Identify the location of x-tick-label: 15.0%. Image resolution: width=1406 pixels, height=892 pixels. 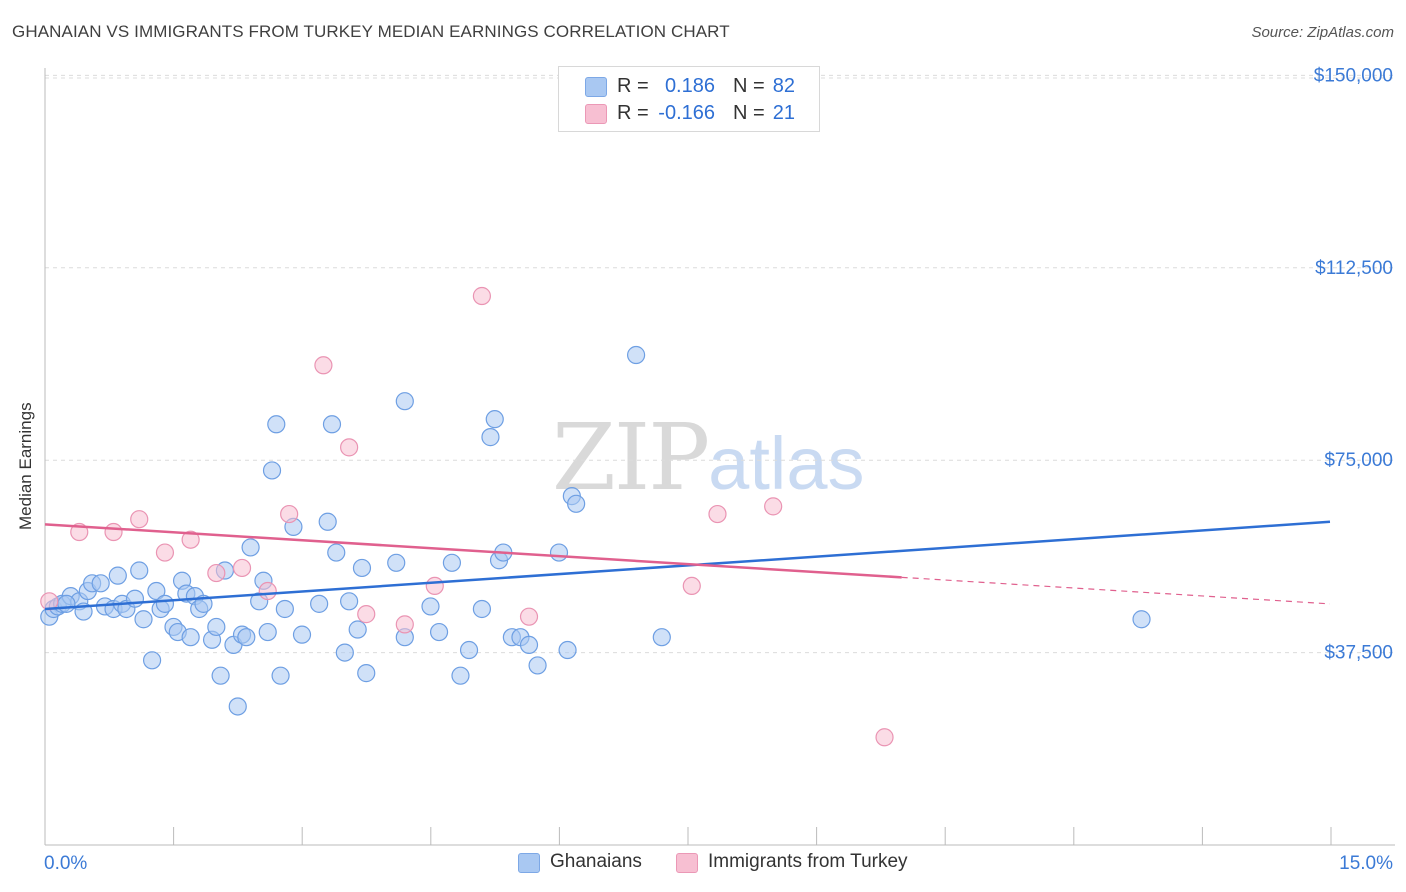
(1366, 863).